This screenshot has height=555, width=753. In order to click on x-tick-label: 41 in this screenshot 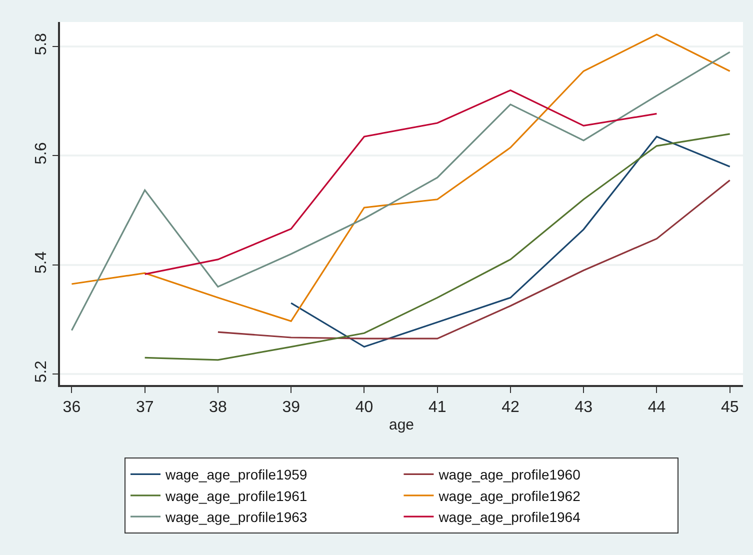, I will do `click(437, 407)`.